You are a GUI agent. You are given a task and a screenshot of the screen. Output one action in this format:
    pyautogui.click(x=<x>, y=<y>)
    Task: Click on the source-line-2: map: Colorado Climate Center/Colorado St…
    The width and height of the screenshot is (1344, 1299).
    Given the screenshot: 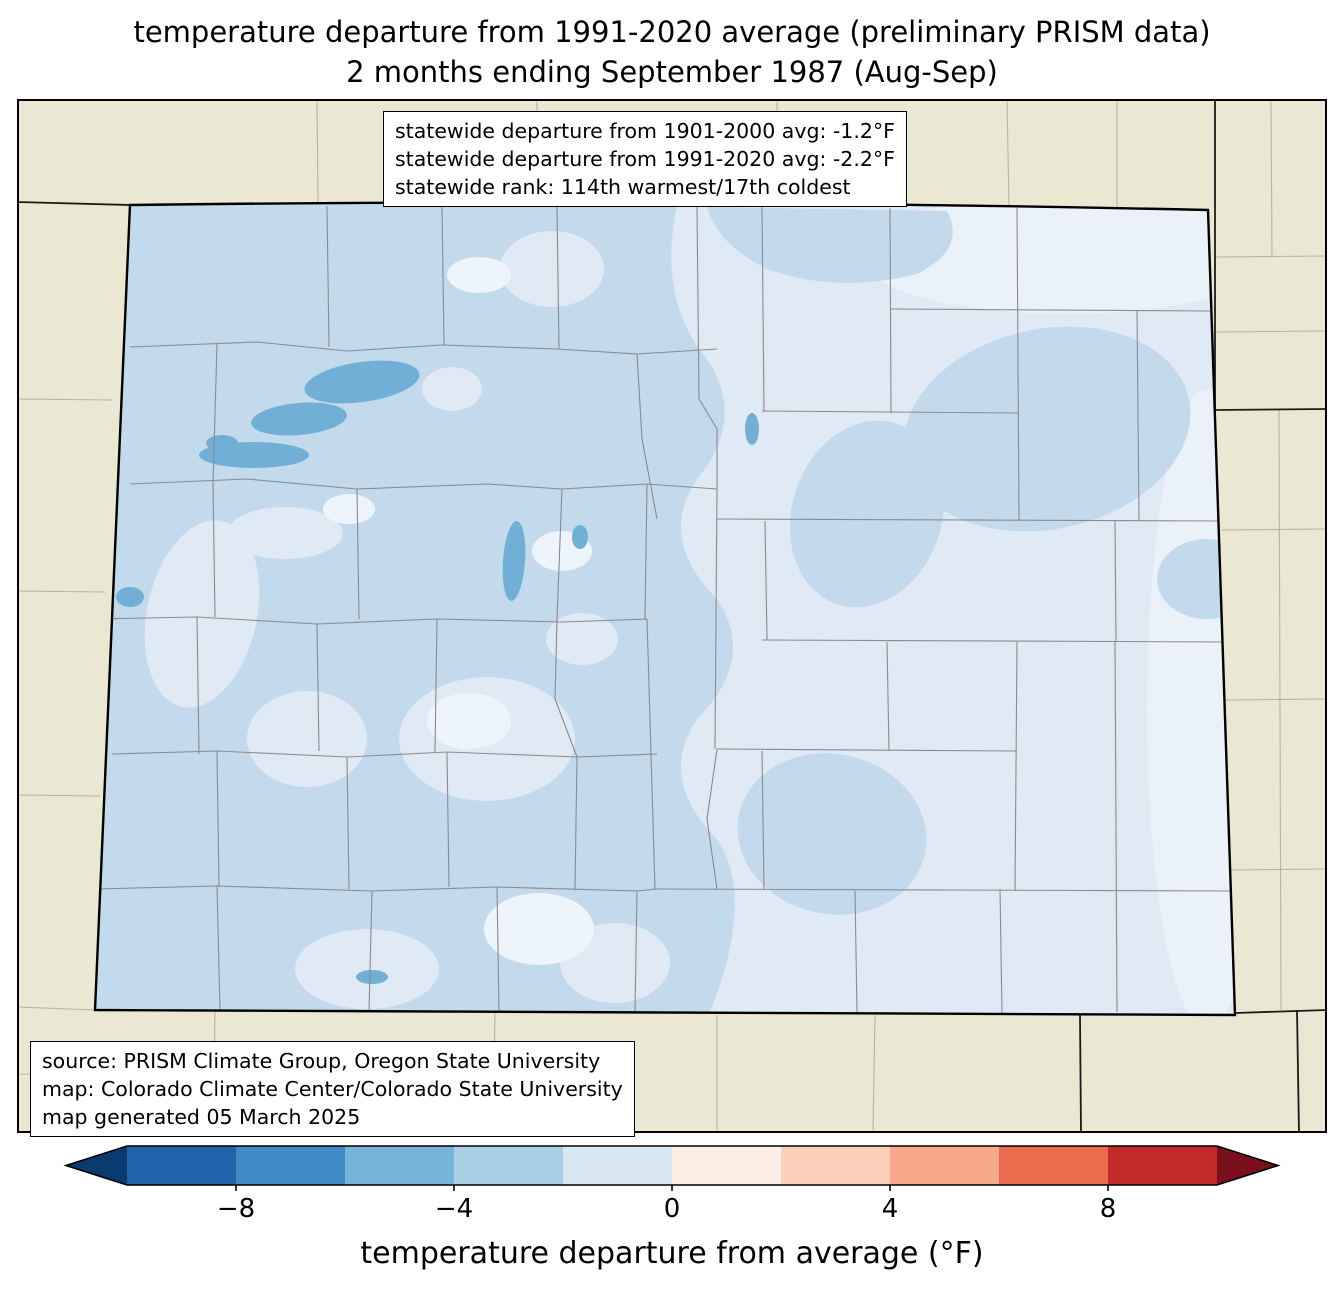 What is the action you would take?
    pyautogui.click(x=332, y=1089)
    